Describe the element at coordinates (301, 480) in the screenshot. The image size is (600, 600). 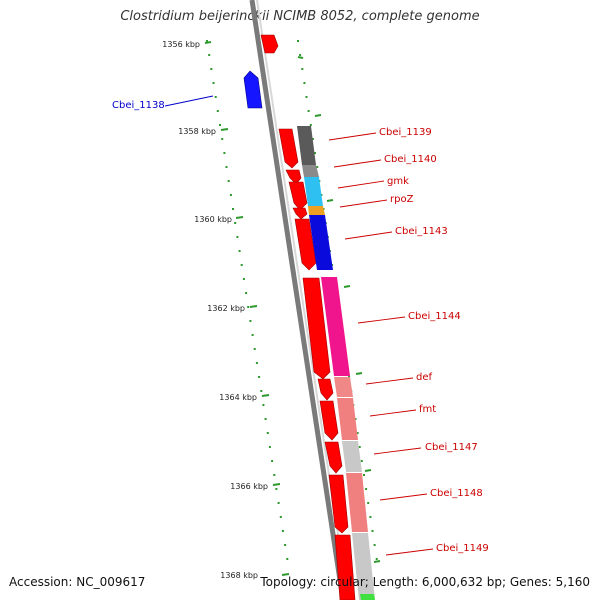
I see `tick-1366: 1366 kbp` at that location.